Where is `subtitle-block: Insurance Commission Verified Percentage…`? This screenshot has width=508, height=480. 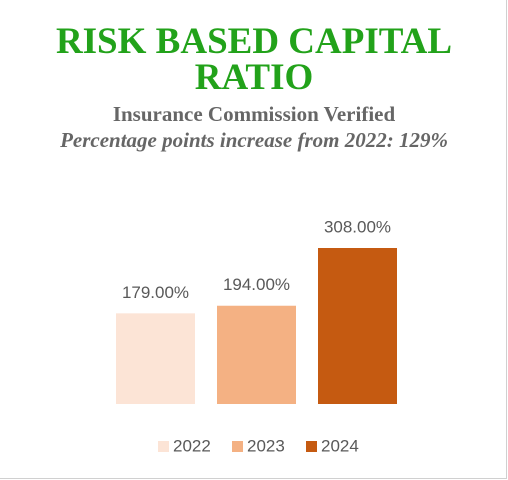 subtitle-block: Insurance Commission Verified Percentage… is located at coordinates (254, 127).